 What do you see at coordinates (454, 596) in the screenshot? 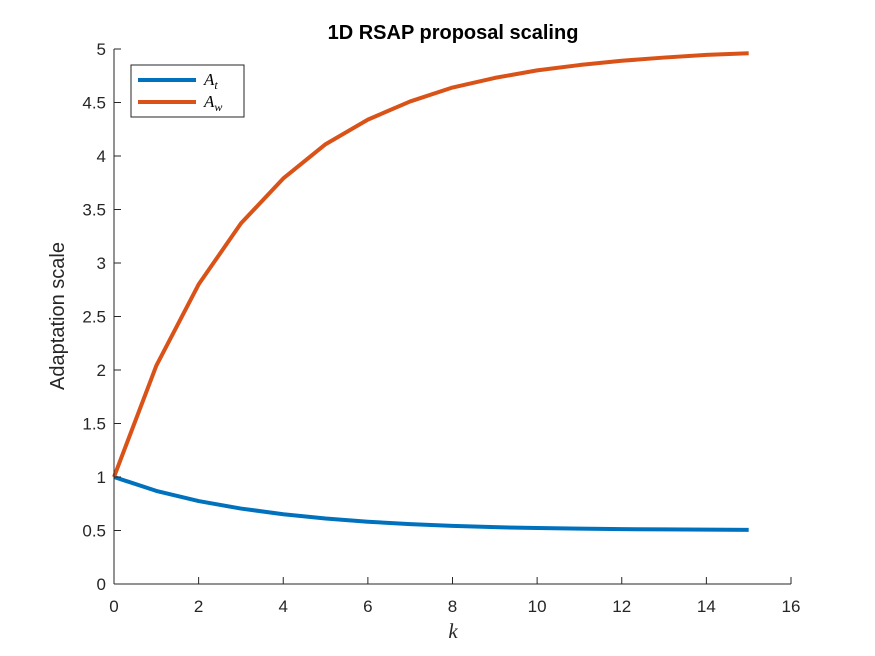
I see `x-ticks: 0 2 4 6 8 10 12 14 16` at bounding box center [454, 596].